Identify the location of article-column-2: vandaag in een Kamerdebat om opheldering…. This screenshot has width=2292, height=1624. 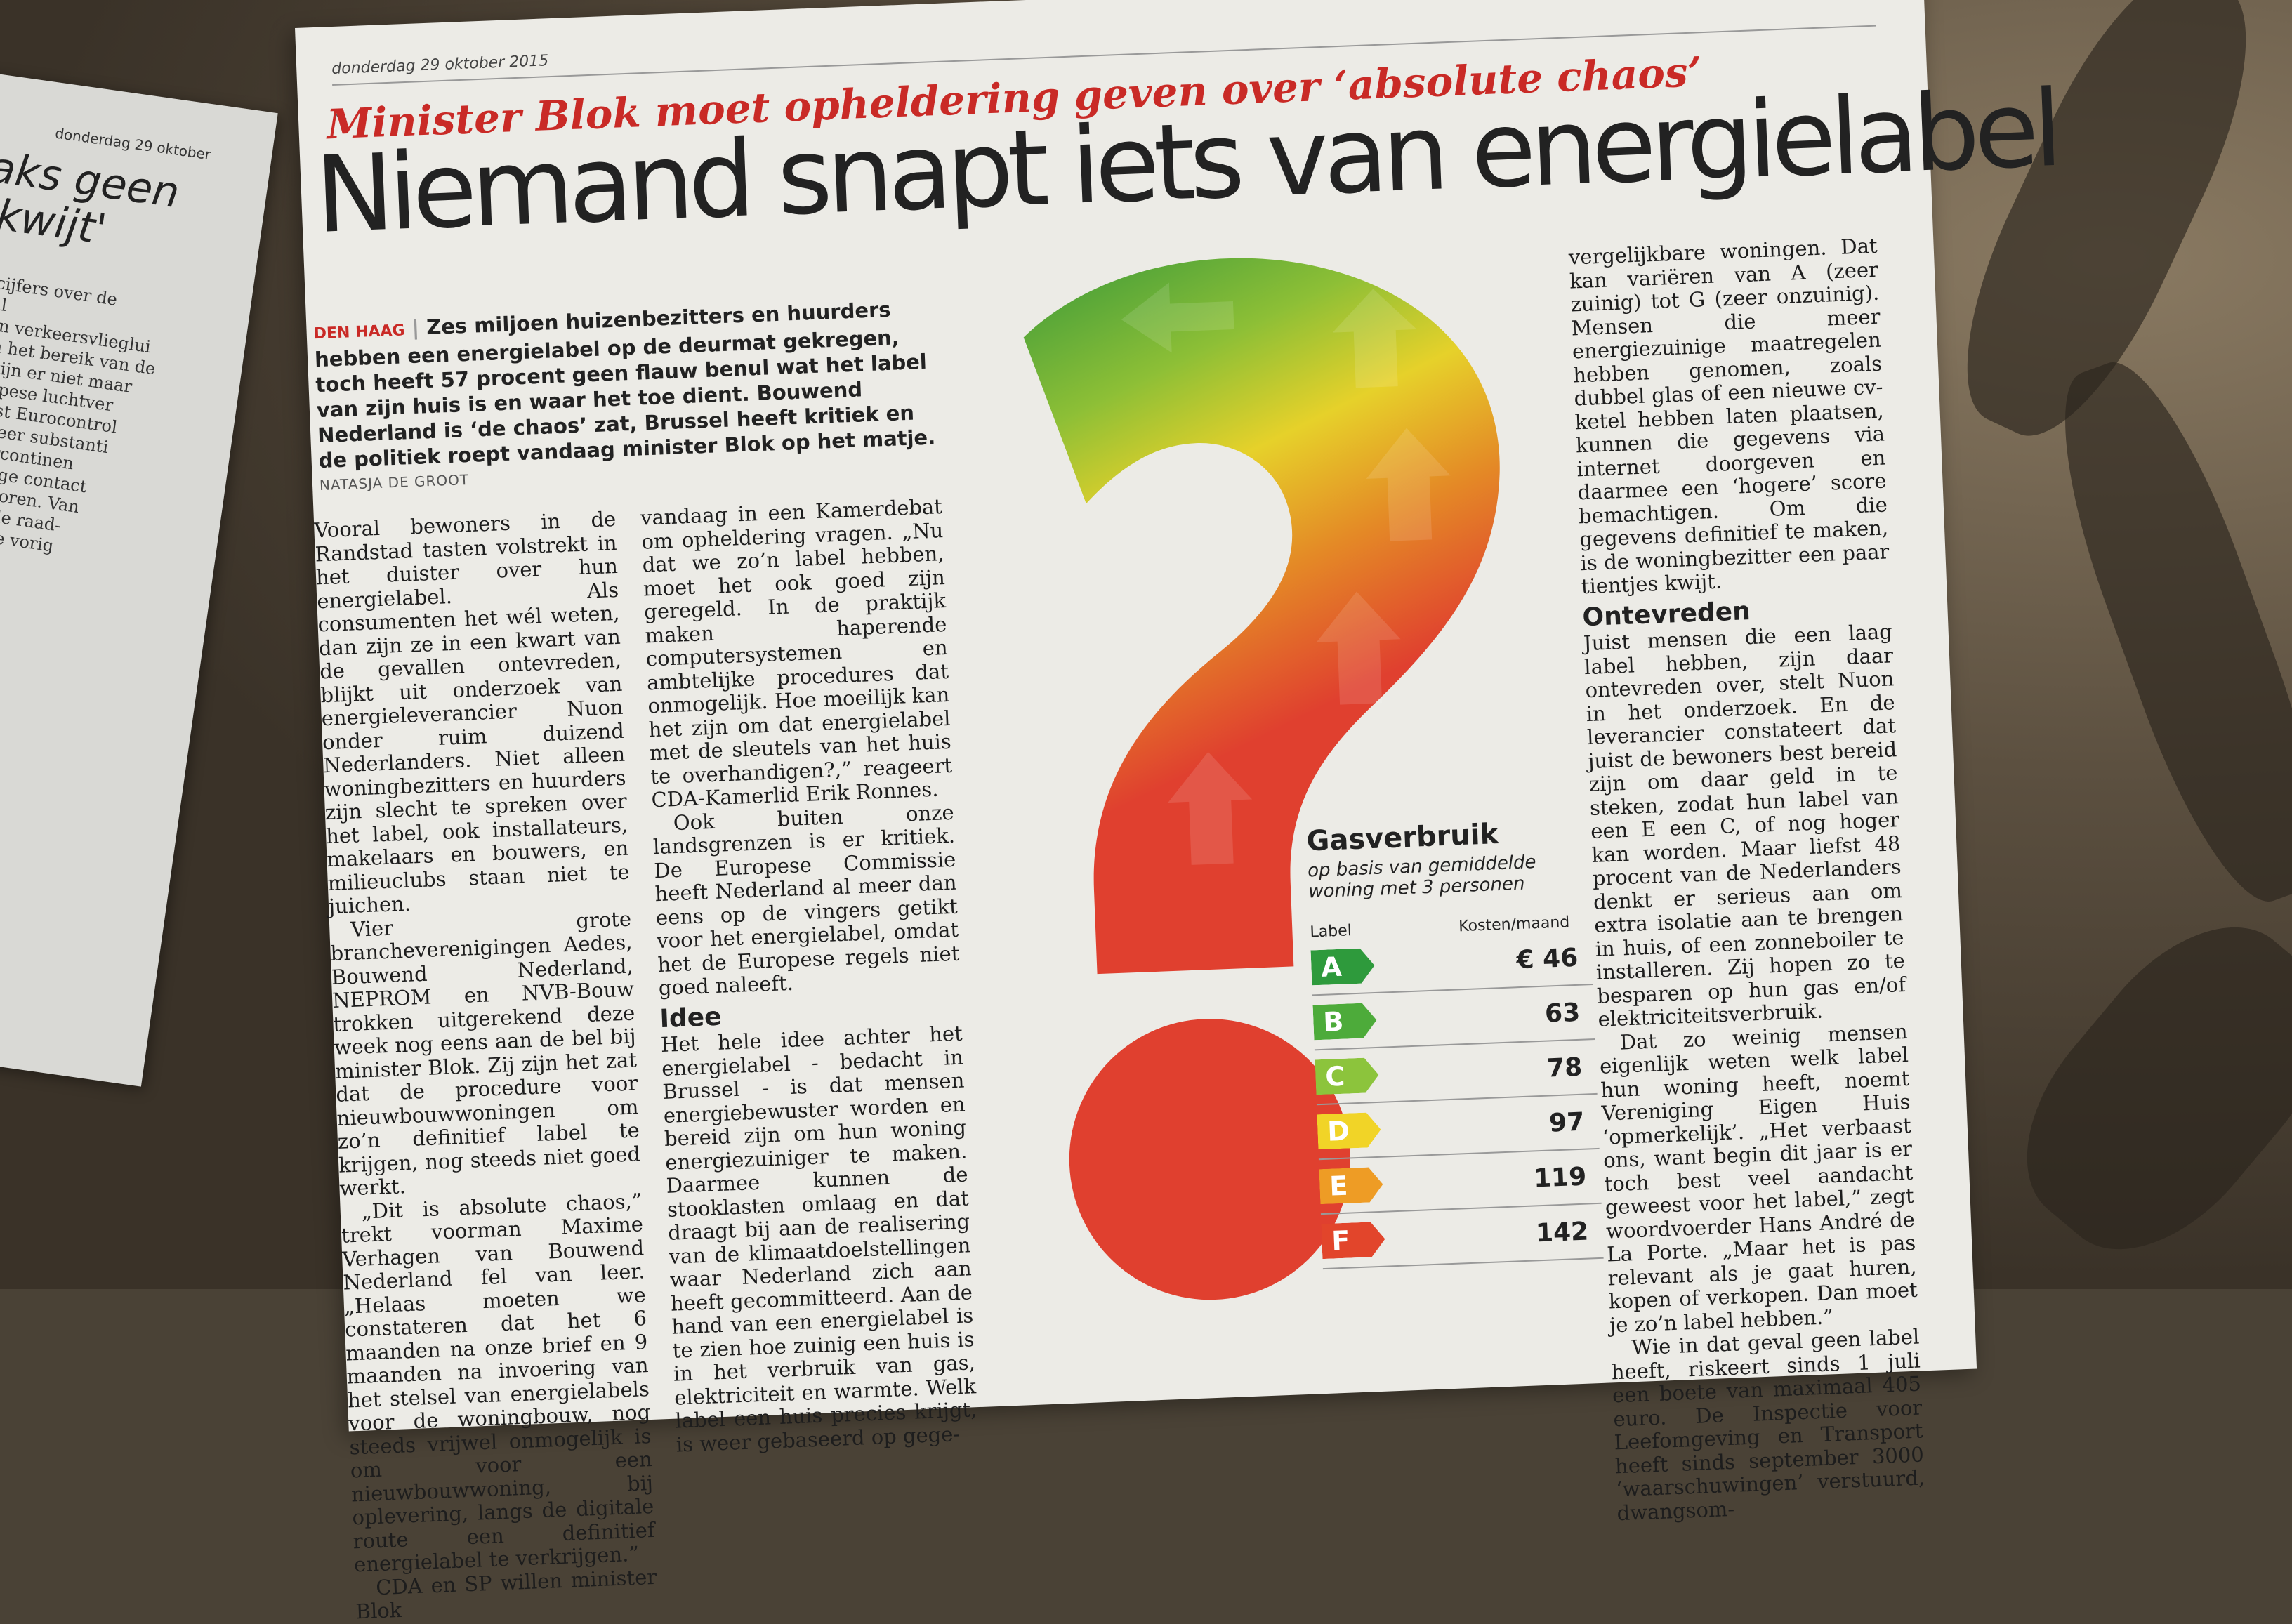
(809, 975).